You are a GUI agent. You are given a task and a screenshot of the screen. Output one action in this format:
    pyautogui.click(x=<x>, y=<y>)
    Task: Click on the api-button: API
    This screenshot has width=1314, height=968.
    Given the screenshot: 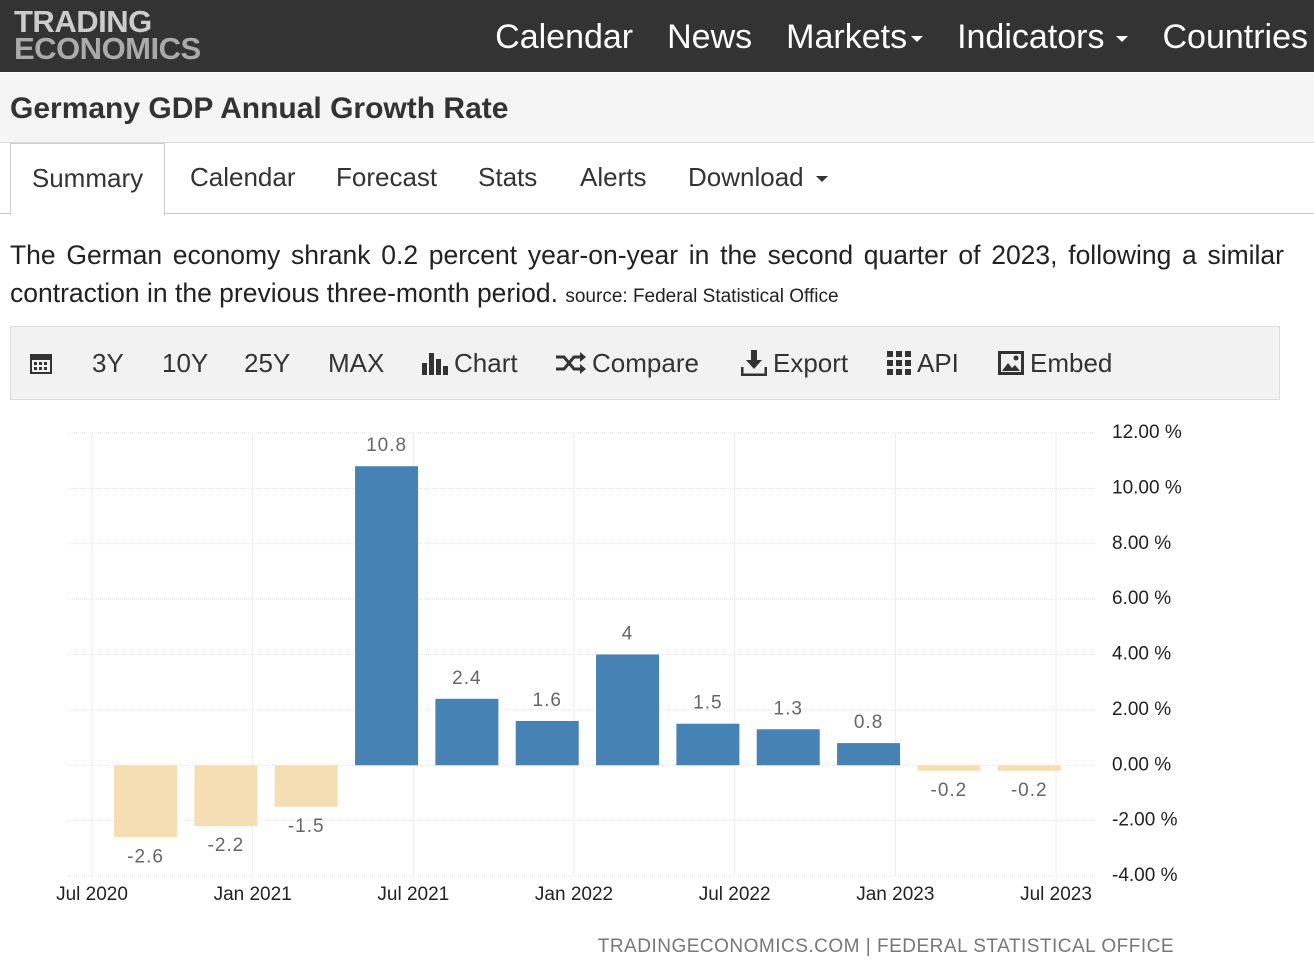 What is the action you would take?
    pyautogui.click(x=923, y=363)
    